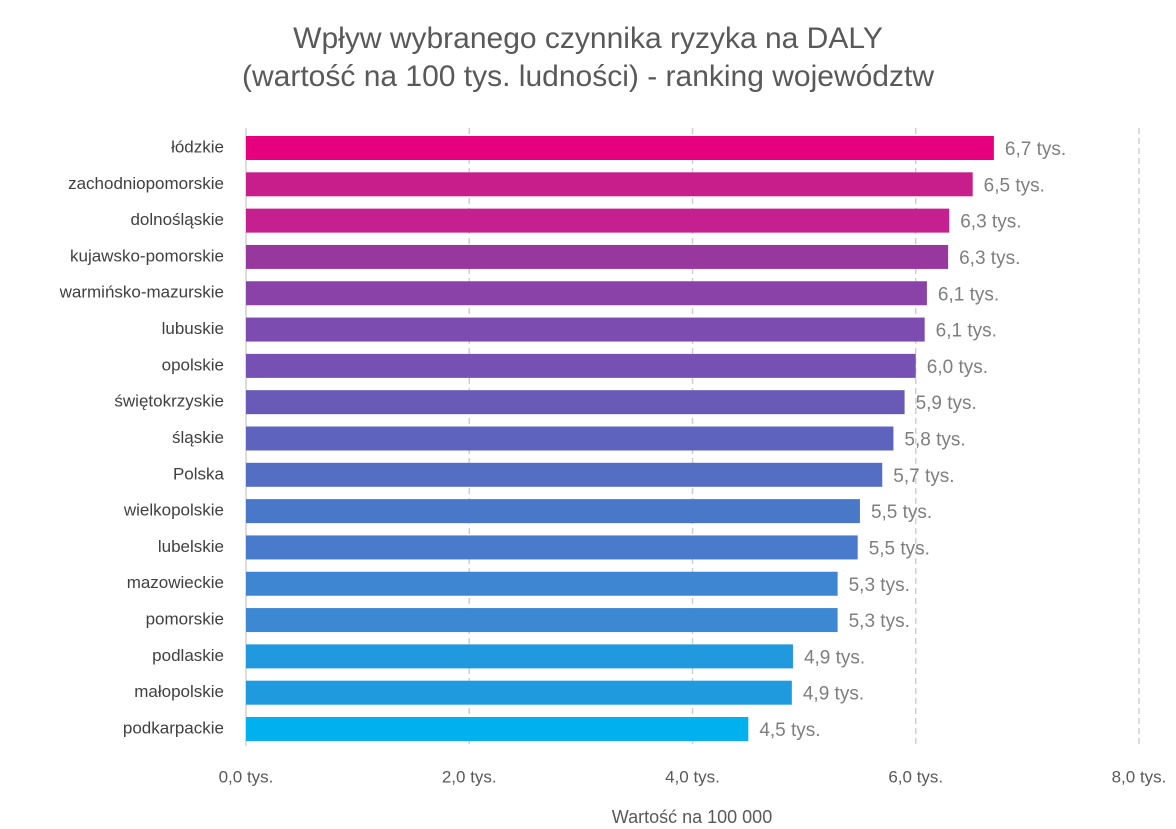  What do you see at coordinates (789, 730) in the screenshot?
I see `data-label: 4,5 tys.` at bounding box center [789, 730].